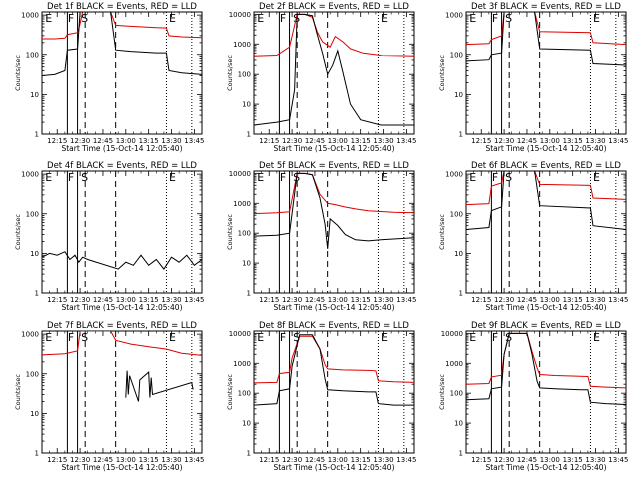  What do you see at coordinates (240, 174) in the screenshot?
I see `y-tick-label: 10000` at bounding box center [240, 174].